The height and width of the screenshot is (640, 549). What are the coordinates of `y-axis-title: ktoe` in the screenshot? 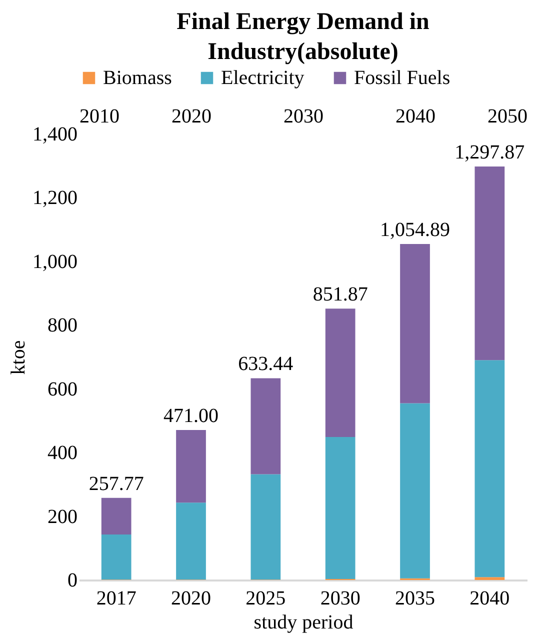 It's located at (19, 357).